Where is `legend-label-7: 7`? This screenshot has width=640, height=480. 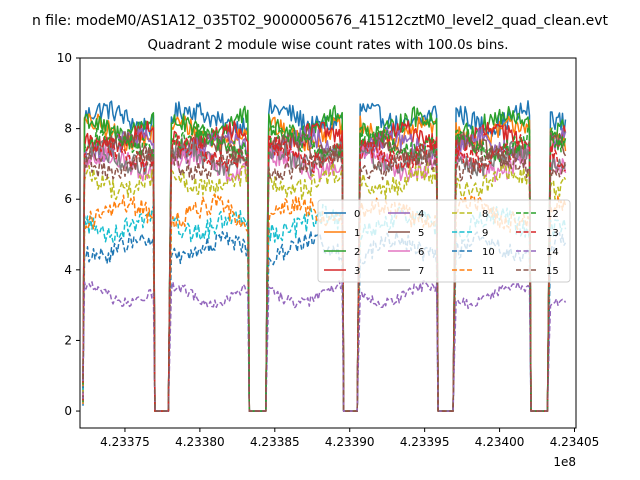 legend-label-7: 7 is located at coordinates (421, 271).